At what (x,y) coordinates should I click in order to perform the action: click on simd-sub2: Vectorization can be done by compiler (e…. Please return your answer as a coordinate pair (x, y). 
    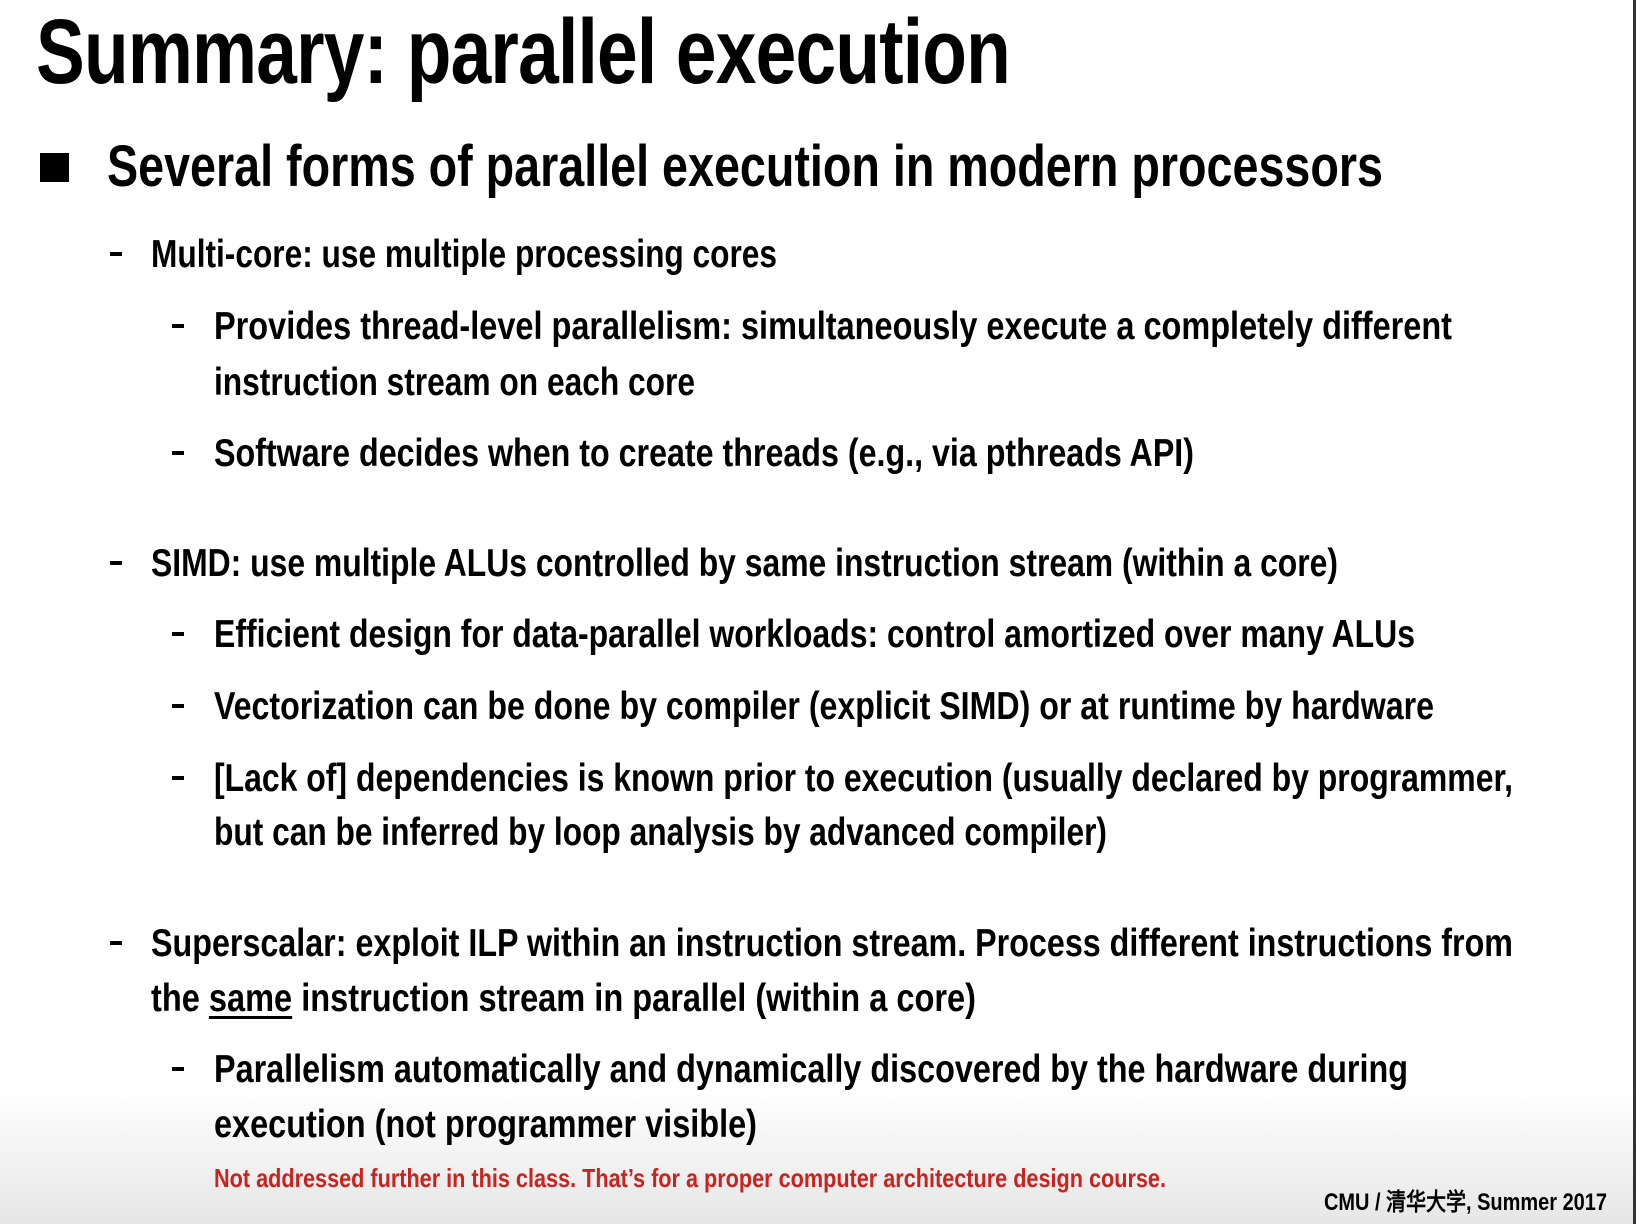
    Looking at the image, I should click on (824, 706).